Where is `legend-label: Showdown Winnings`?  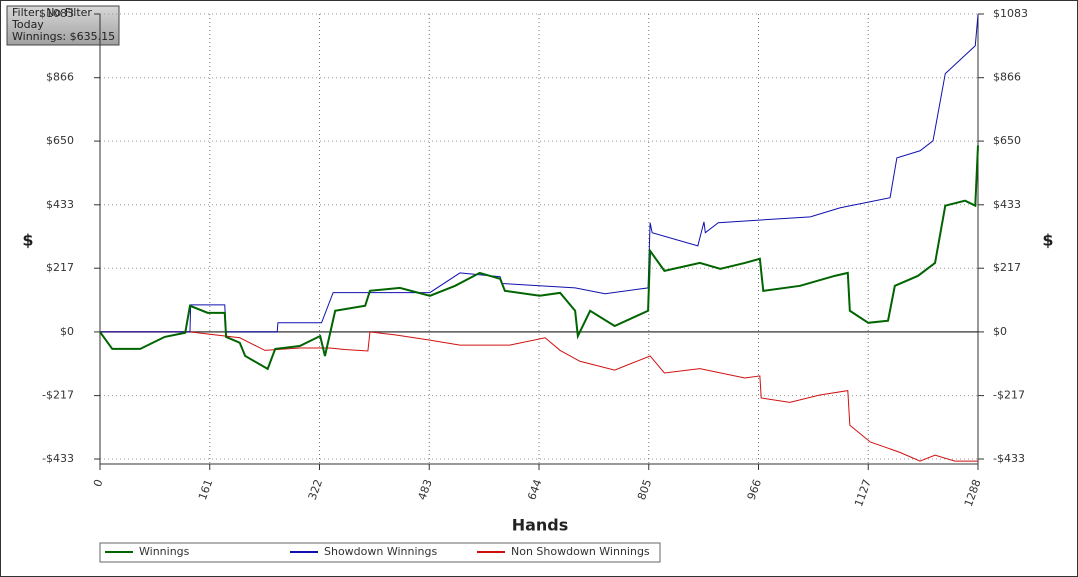
legend-label: Showdown Winnings is located at coordinates (381, 551).